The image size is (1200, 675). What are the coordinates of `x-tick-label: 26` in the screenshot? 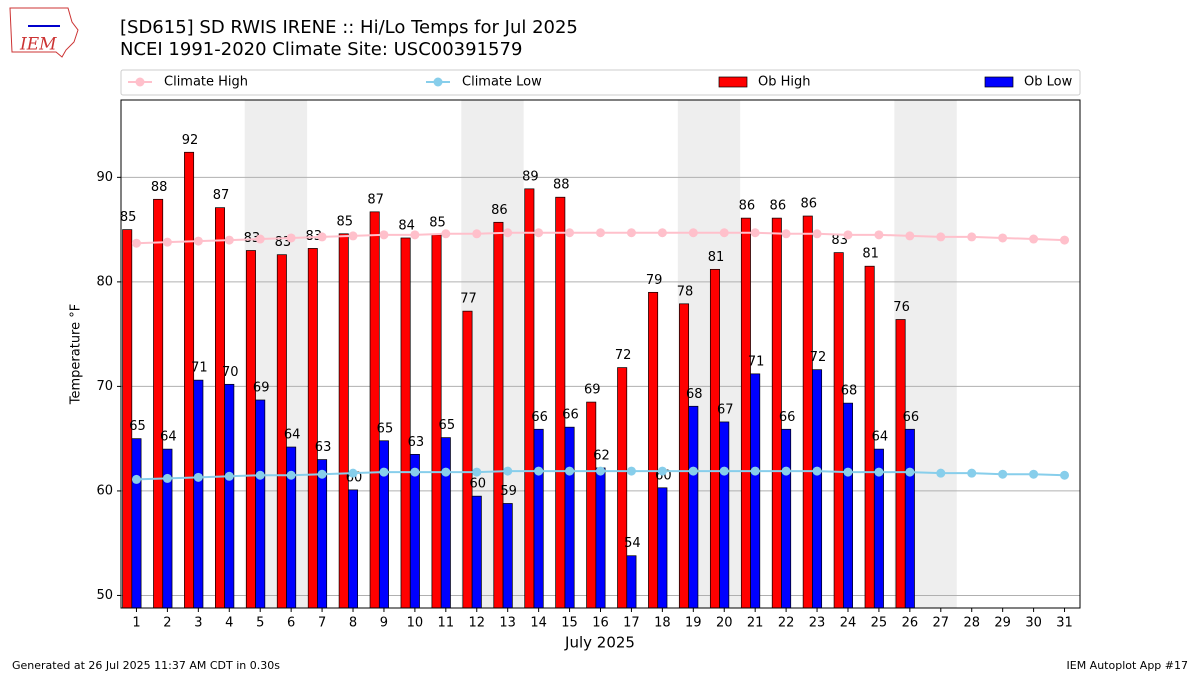 It's located at (910, 623).